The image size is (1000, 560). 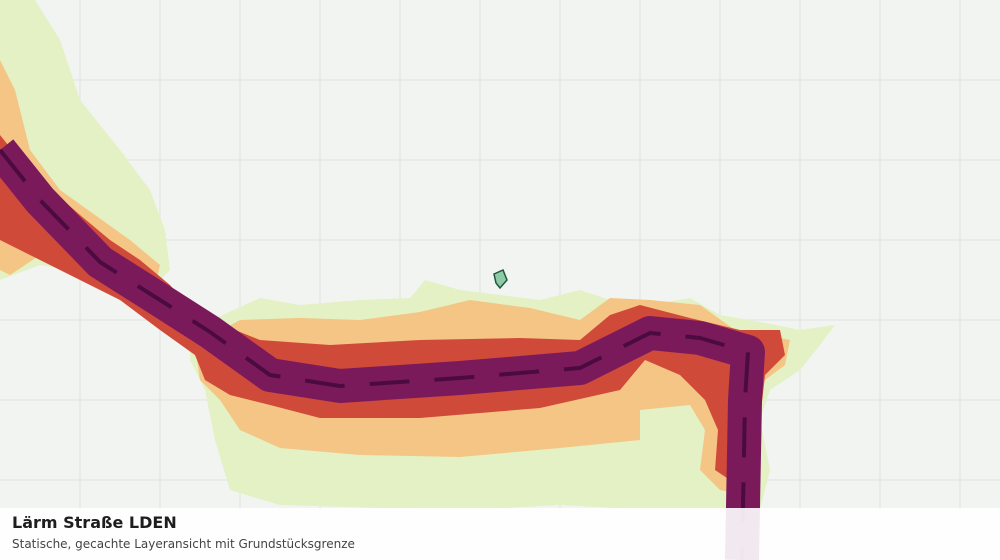 I want to click on parcel-boundary, so click(x=500, y=279).